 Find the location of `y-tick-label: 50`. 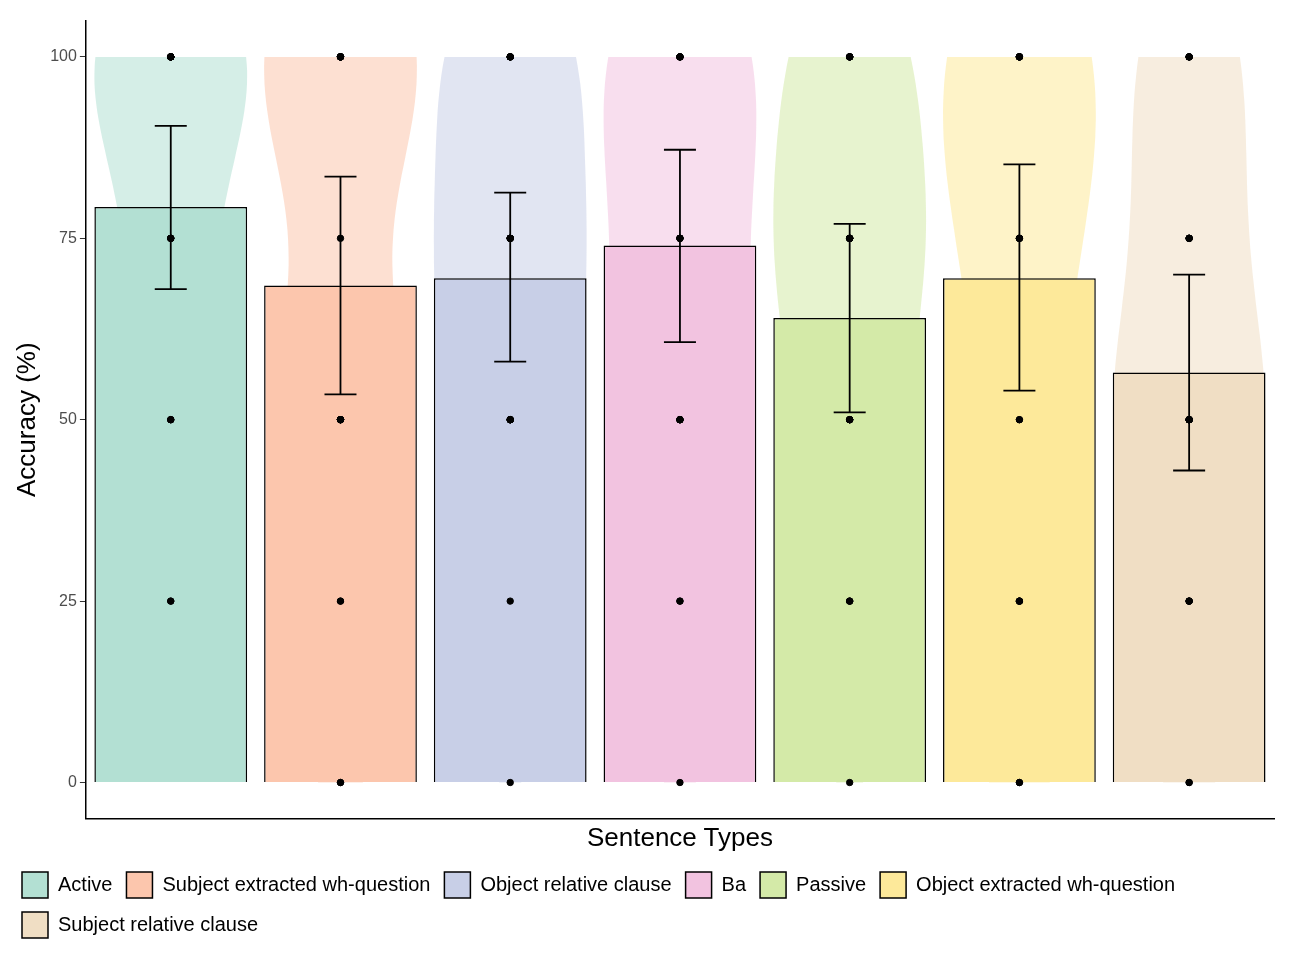

y-tick-label: 50 is located at coordinates (68, 419).